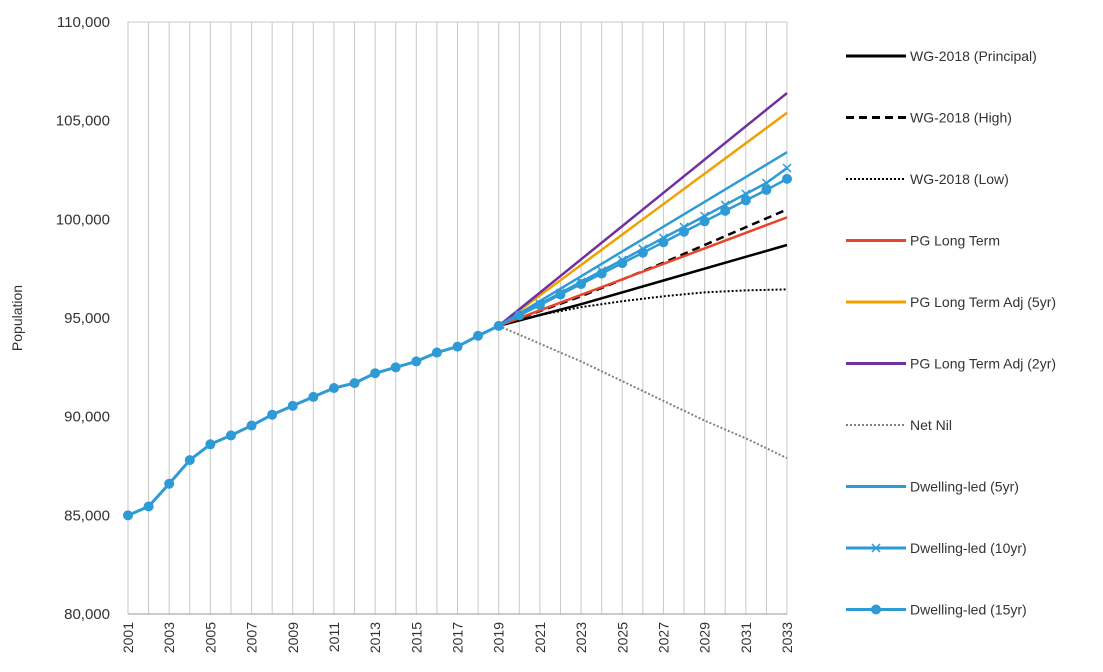 This screenshot has width=1103, height=672. I want to click on legend-item: WG-2018 (High), so click(929, 118).